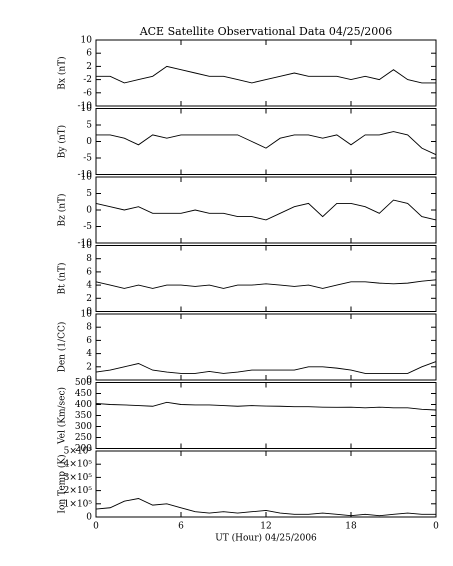  I want to click on x-tick-label: 18, so click(351, 527).